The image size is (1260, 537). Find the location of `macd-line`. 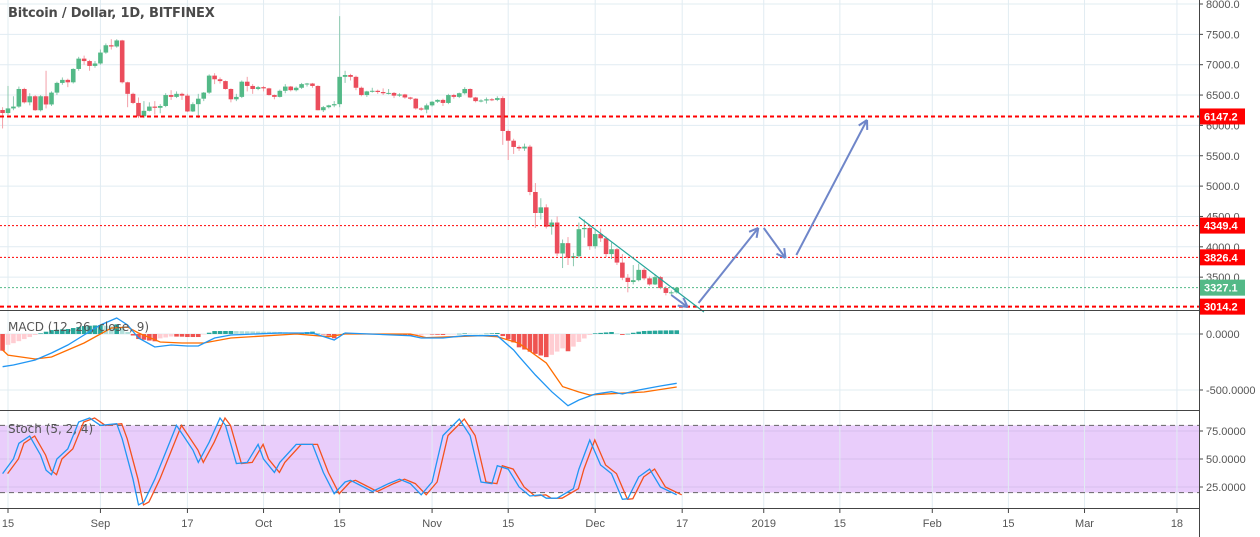

macd-line is located at coordinates (339, 362).